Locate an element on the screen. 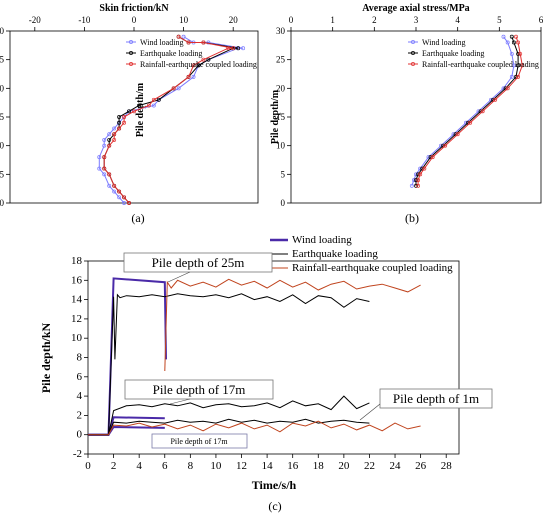  panel-c-xtick-label: 10 is located at coordinates (216, 466).